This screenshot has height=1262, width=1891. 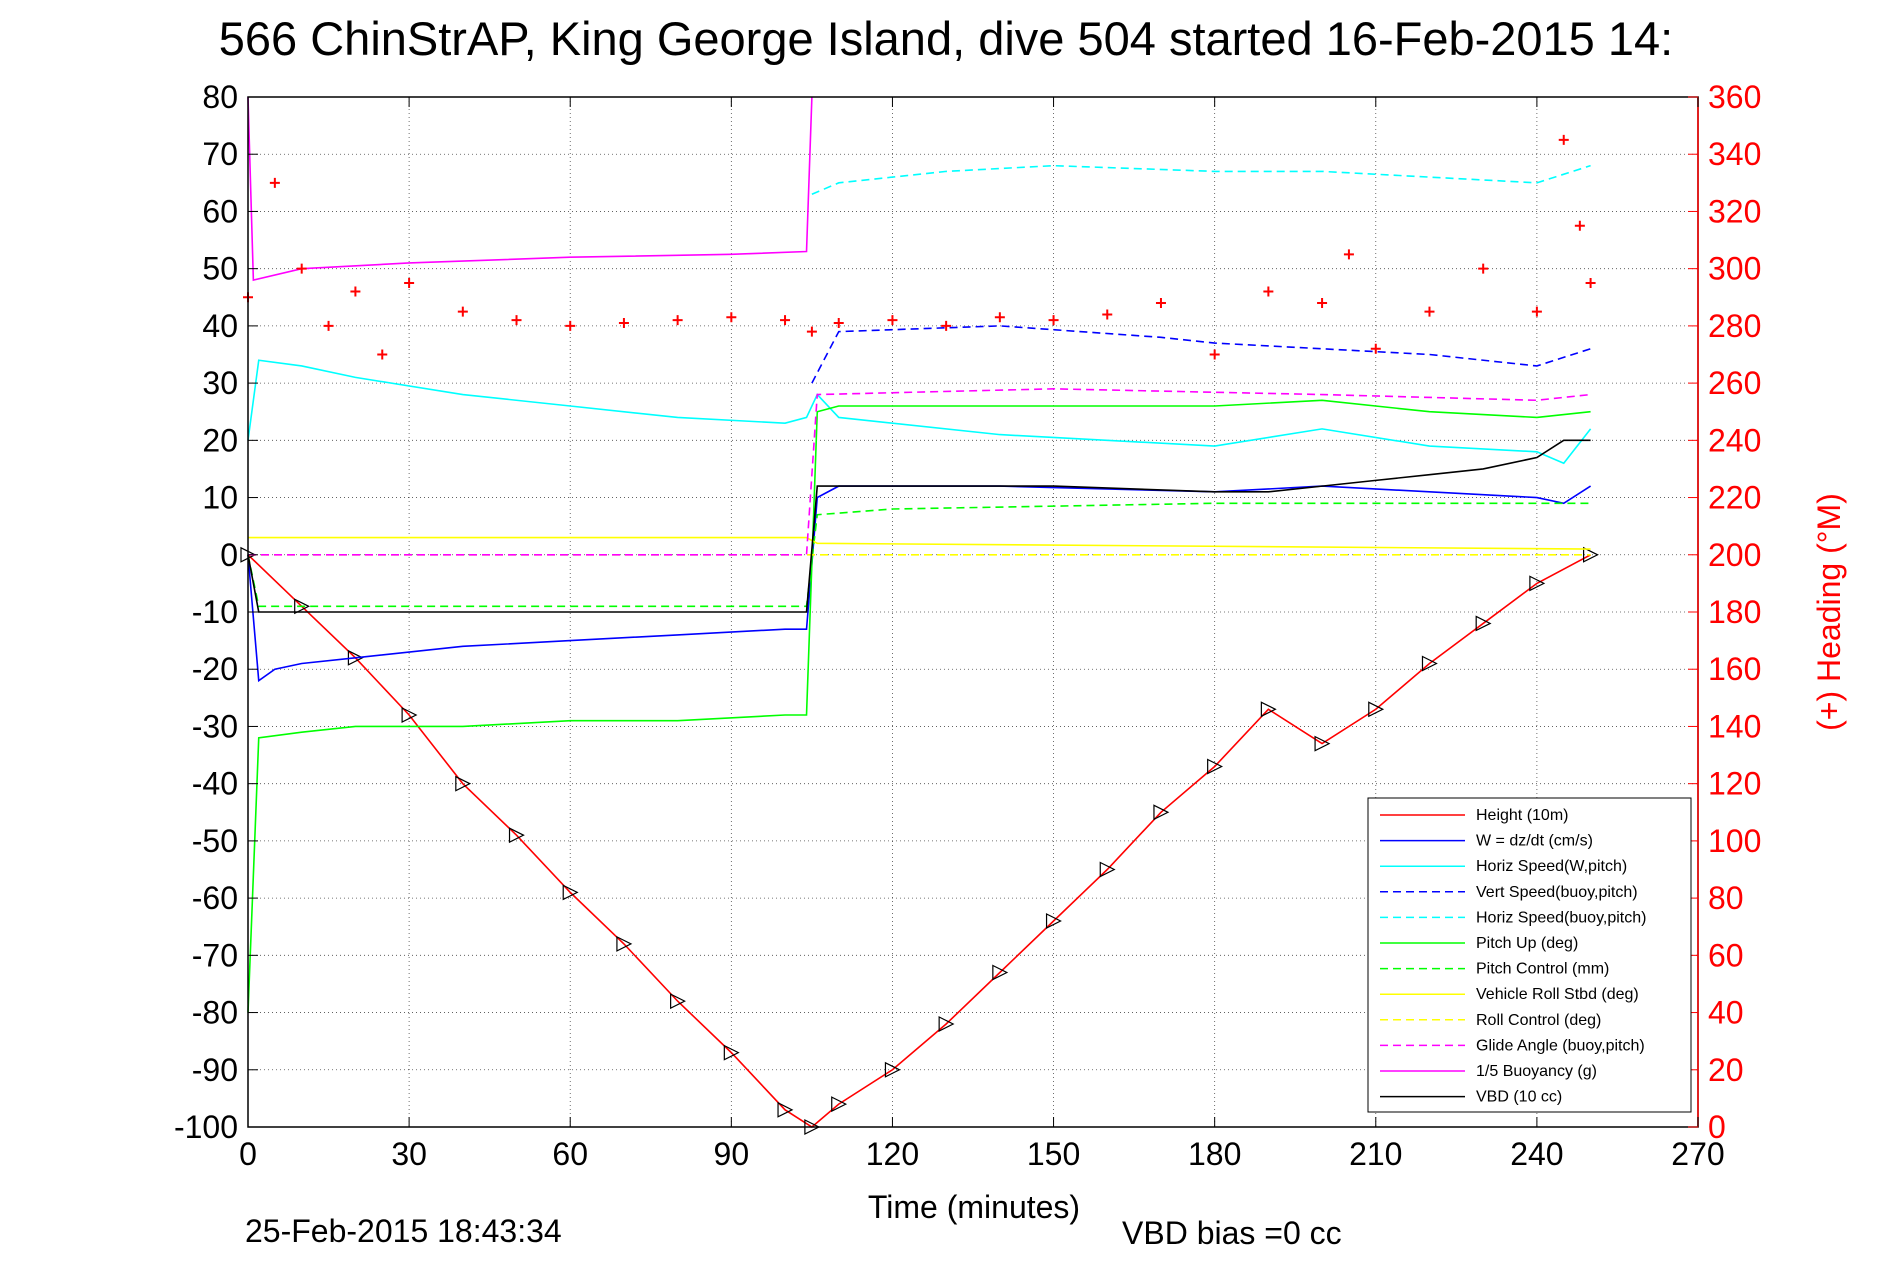 What do you see at coordinates (1509, 994) in the screenshot?
I see `legend-item: Vehicle Roll Stbd (deg)` at bounding box center [1509, 994].